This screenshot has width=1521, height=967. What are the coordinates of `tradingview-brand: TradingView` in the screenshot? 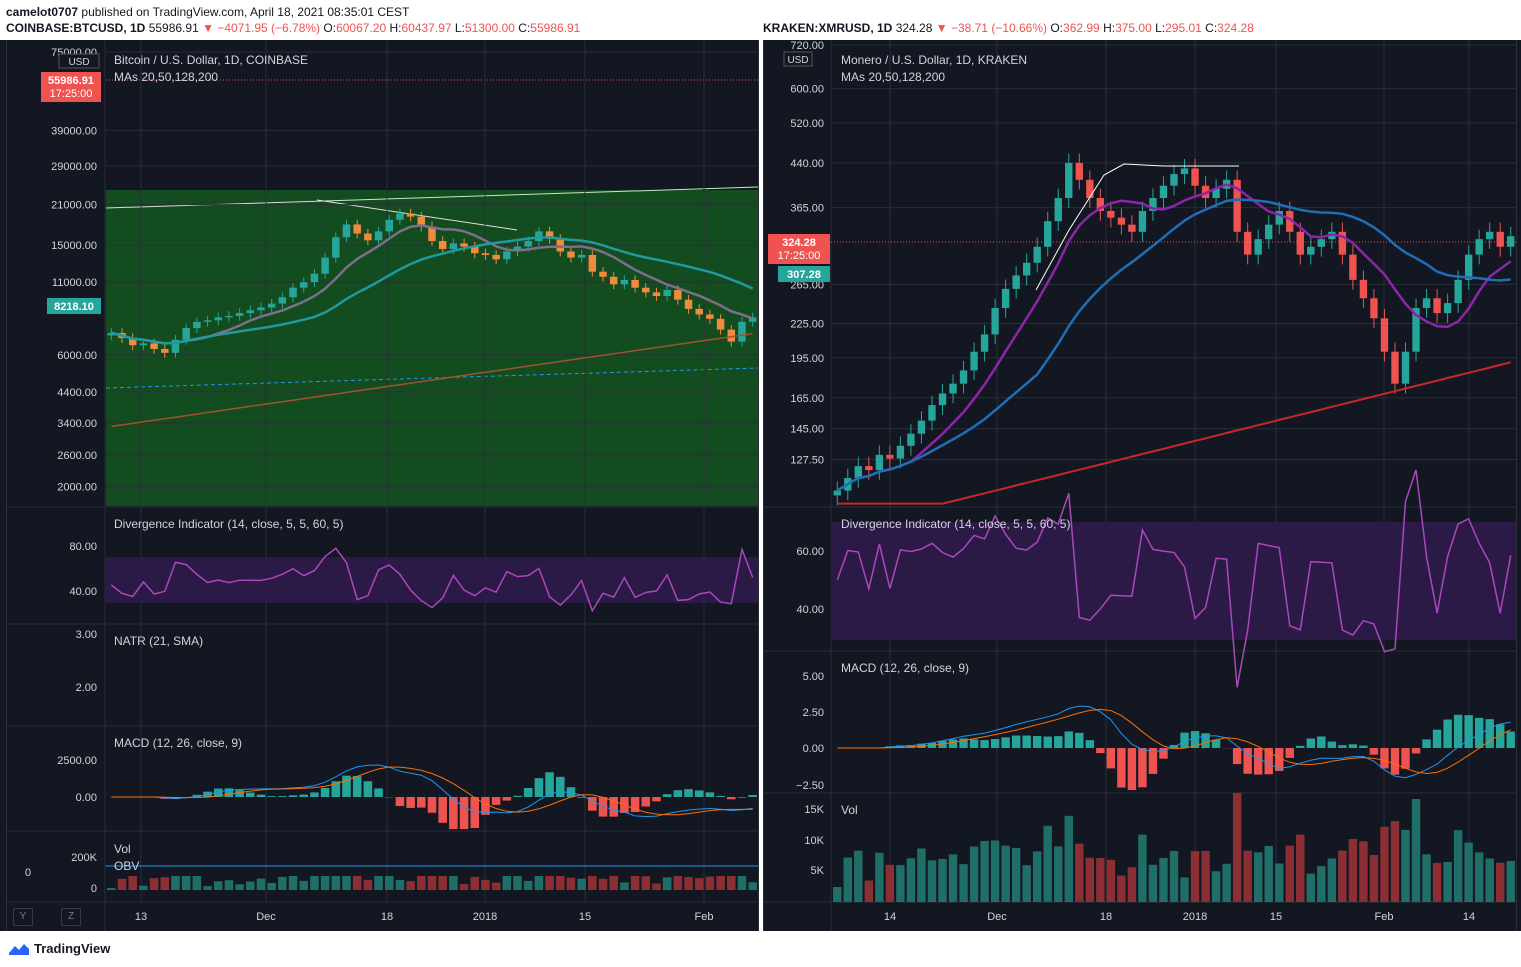 It's located at (72, 948).